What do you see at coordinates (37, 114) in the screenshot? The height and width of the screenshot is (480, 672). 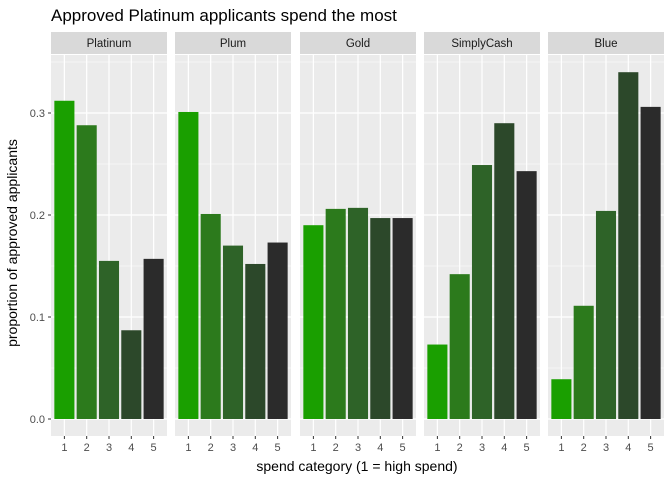 I see `y-tick-label: 0.3` at bounding box center [37, 114].